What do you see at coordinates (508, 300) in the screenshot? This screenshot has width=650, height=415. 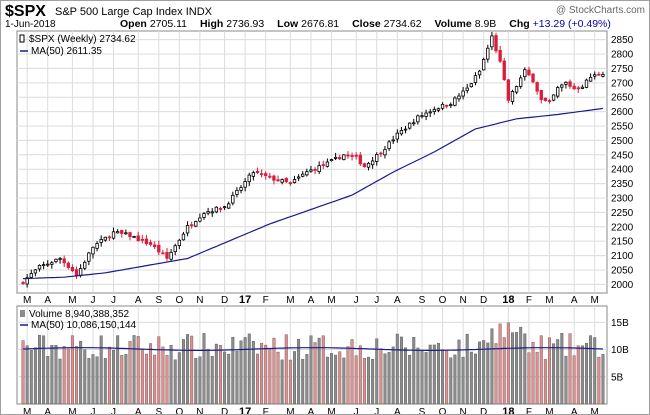 I see `price-x-tick-label: 18` at bounding box center [508, 300].